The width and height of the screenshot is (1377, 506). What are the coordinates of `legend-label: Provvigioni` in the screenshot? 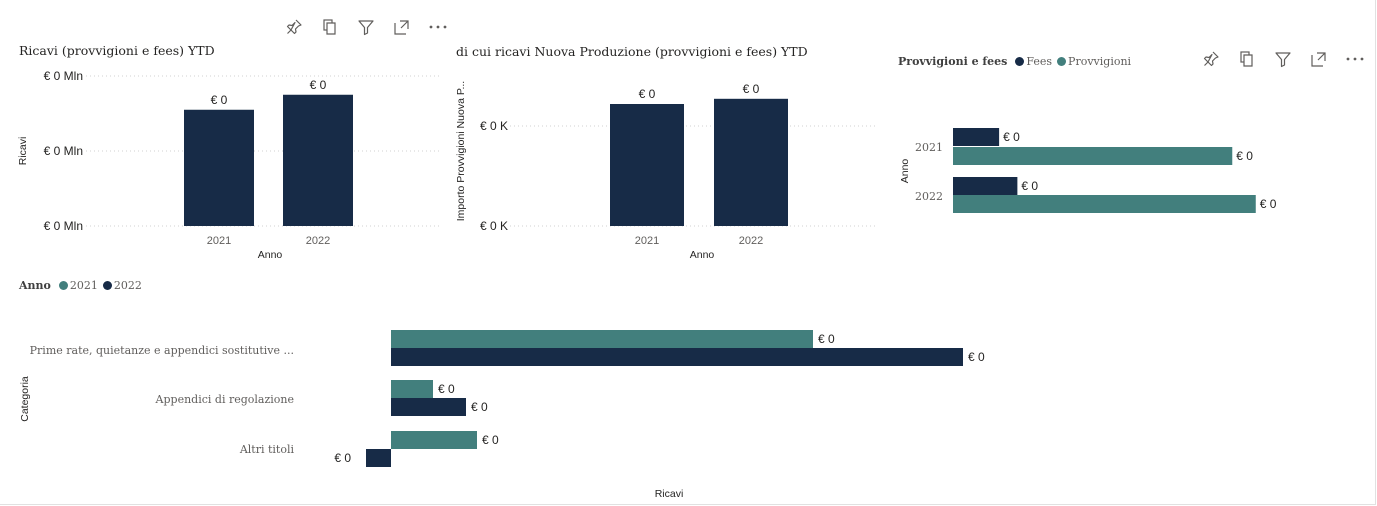 It's located at (1100, 61).